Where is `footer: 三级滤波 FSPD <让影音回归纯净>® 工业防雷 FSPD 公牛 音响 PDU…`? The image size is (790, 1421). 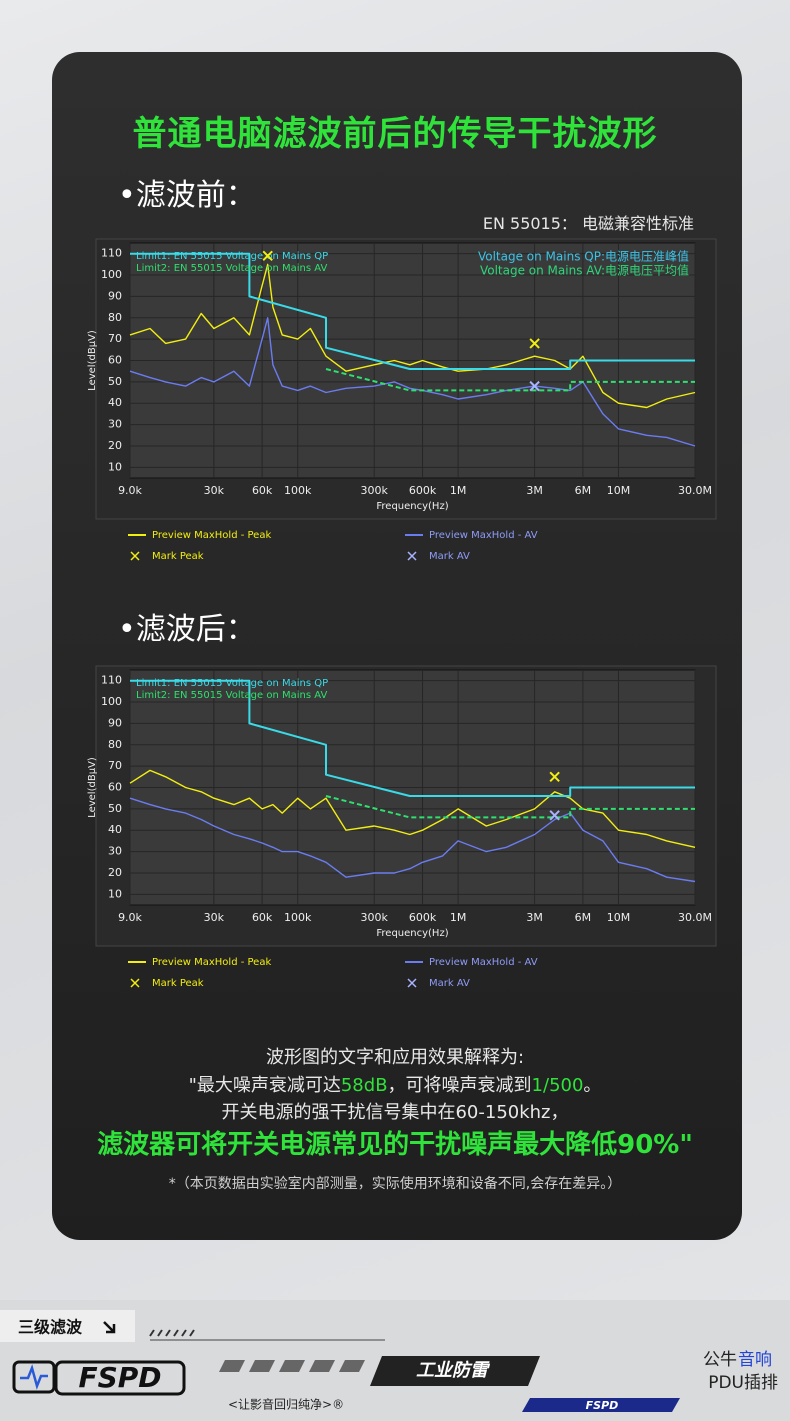
footer: 三级滤波 FSPD <让影音回归纯净>® 工业防雷 FSPD 公牛 音响 PDU… is located at coordinates (395, 1360).